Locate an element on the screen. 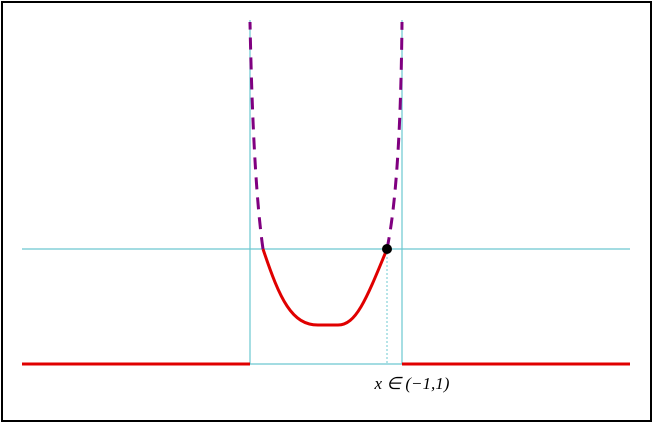 Image resolution: width=654 pixels, height=424 pixels. right-dashed-curve is located at coordinates (394, 135).